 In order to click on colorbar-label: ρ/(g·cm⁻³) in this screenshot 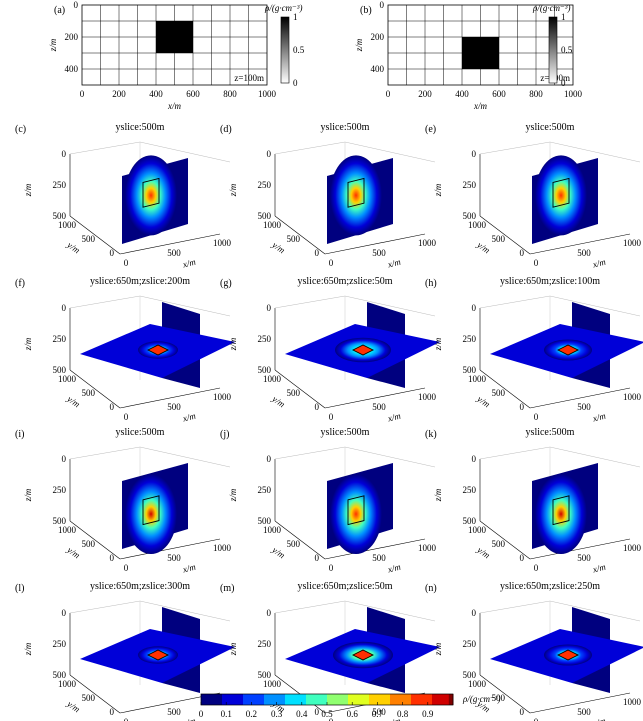, I will do `click(481, 699)`.